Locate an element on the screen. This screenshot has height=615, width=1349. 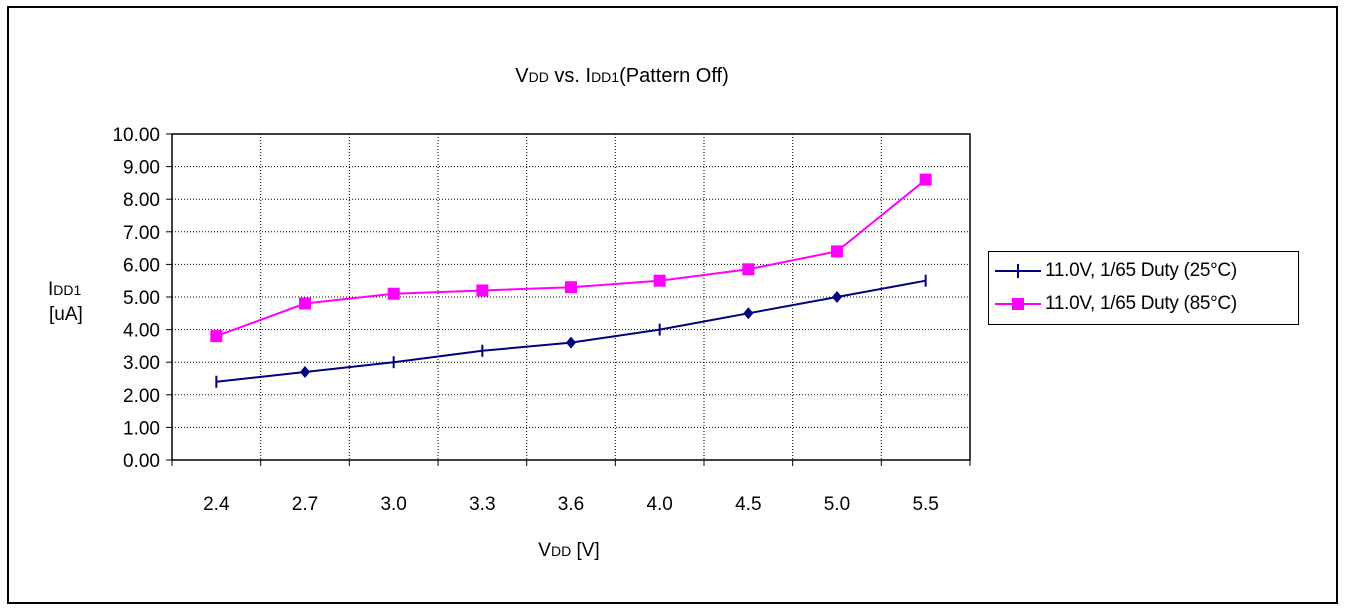
ylabel-i: I is located at coordinates (50, 289).